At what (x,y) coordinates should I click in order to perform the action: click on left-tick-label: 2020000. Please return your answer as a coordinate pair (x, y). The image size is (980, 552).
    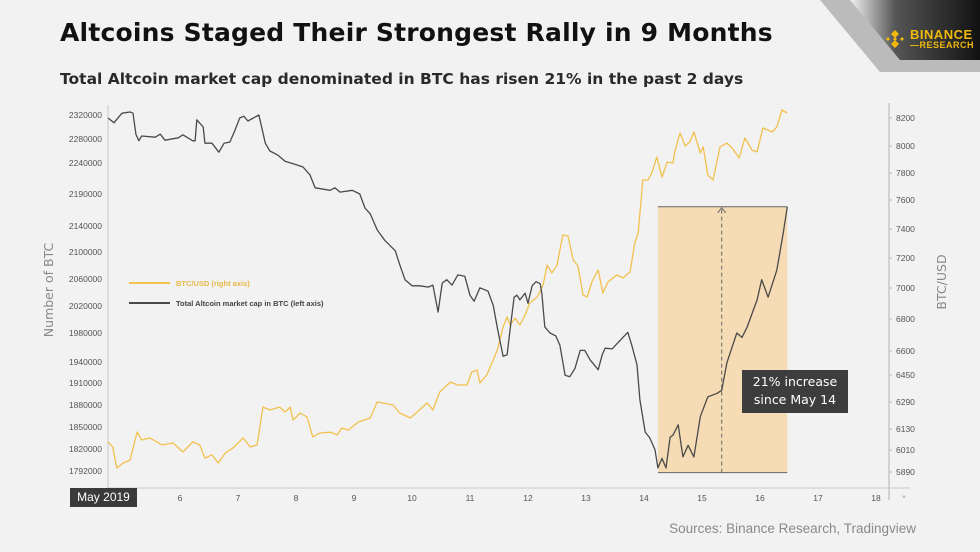
    Looking at the image, I should click on (85, 306).